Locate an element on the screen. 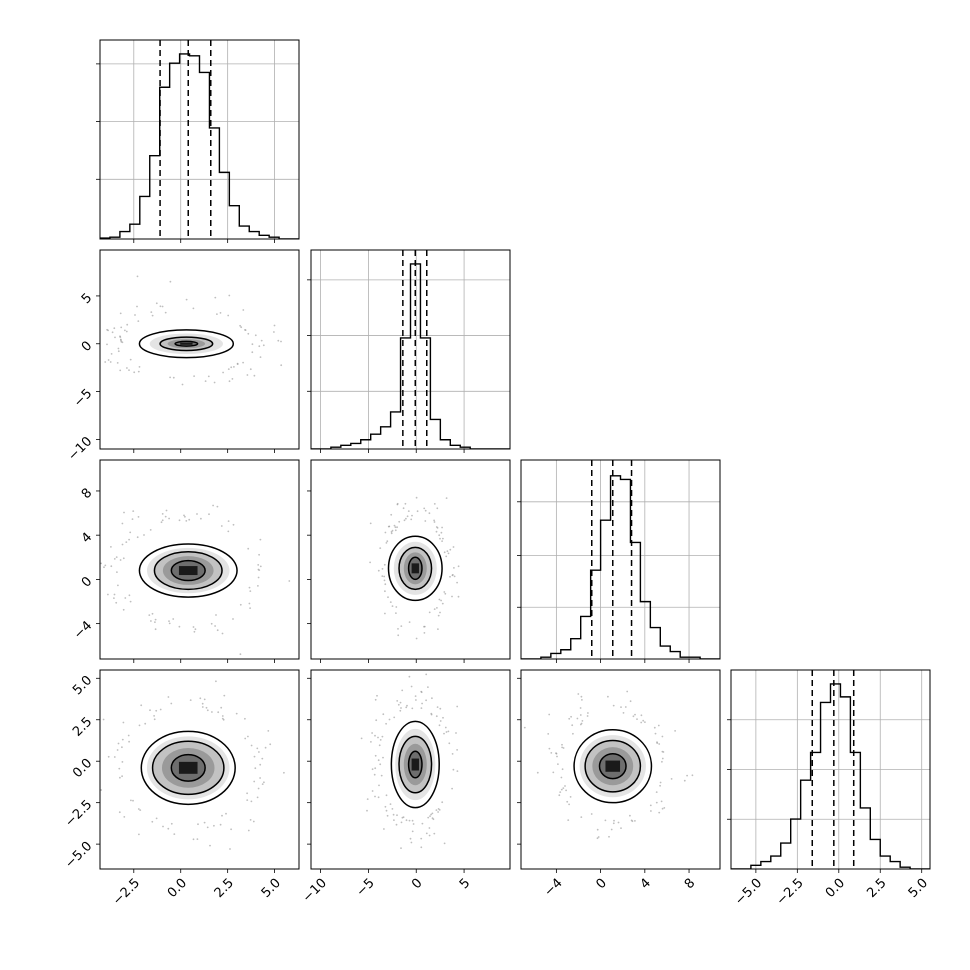 Image resolution: width=970 pixels, height=970 pixels. panel-frame is located at coordinates (199, 139).